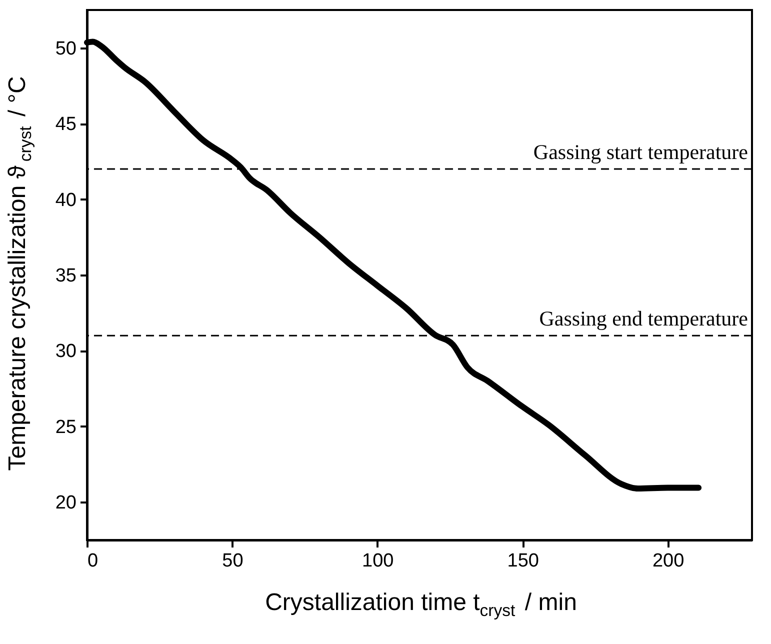 Image resolution: width=771 pixels, height=644 pixels. I want to click on ref-line-label: Gassing end temperature, so click(643, 318).